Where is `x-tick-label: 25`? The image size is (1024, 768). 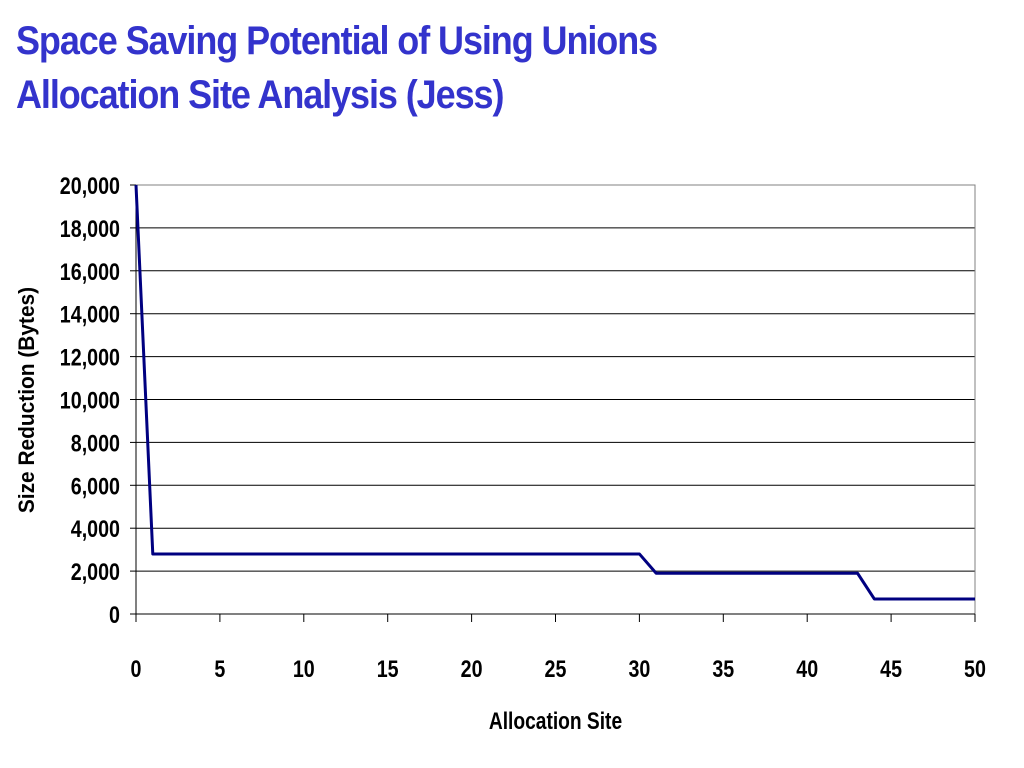
x-tick-label: 25 is located at coordinates (556, 668).